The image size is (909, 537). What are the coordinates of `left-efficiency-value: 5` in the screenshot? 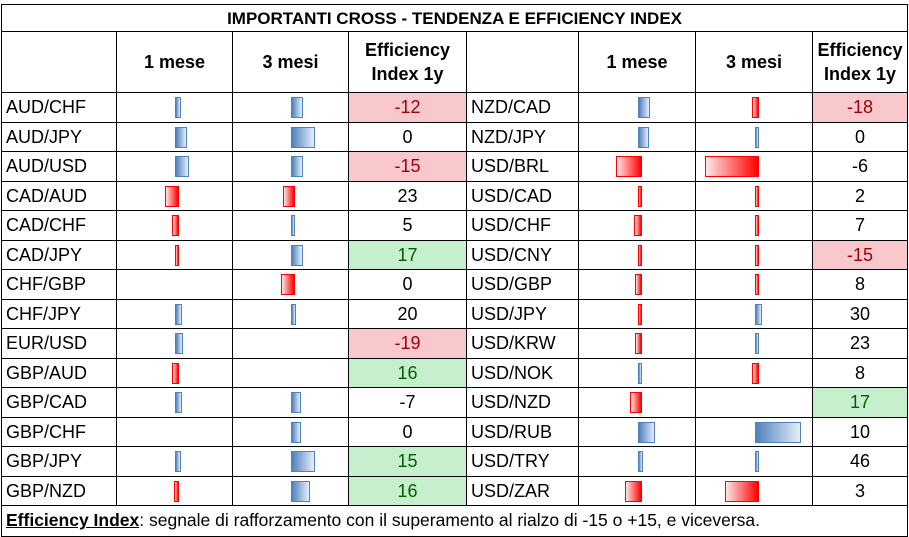 It's located at (407, 225).